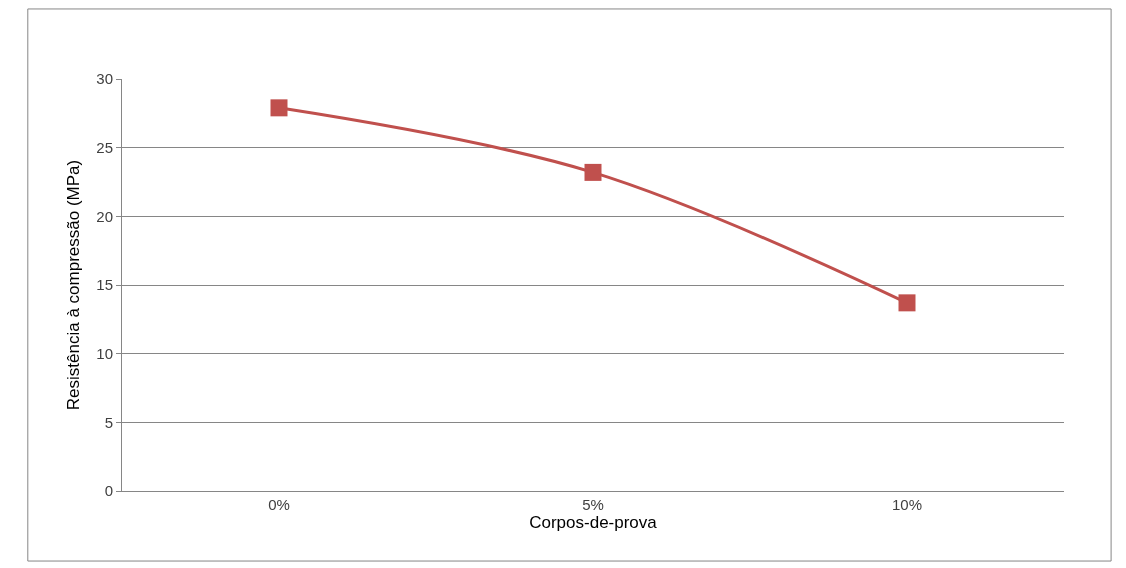 This screenshot has height=568, width=1126. Describe the element at coordinates (104, 353) in the screenshot. I see `y-tick-label: 10` at that location.